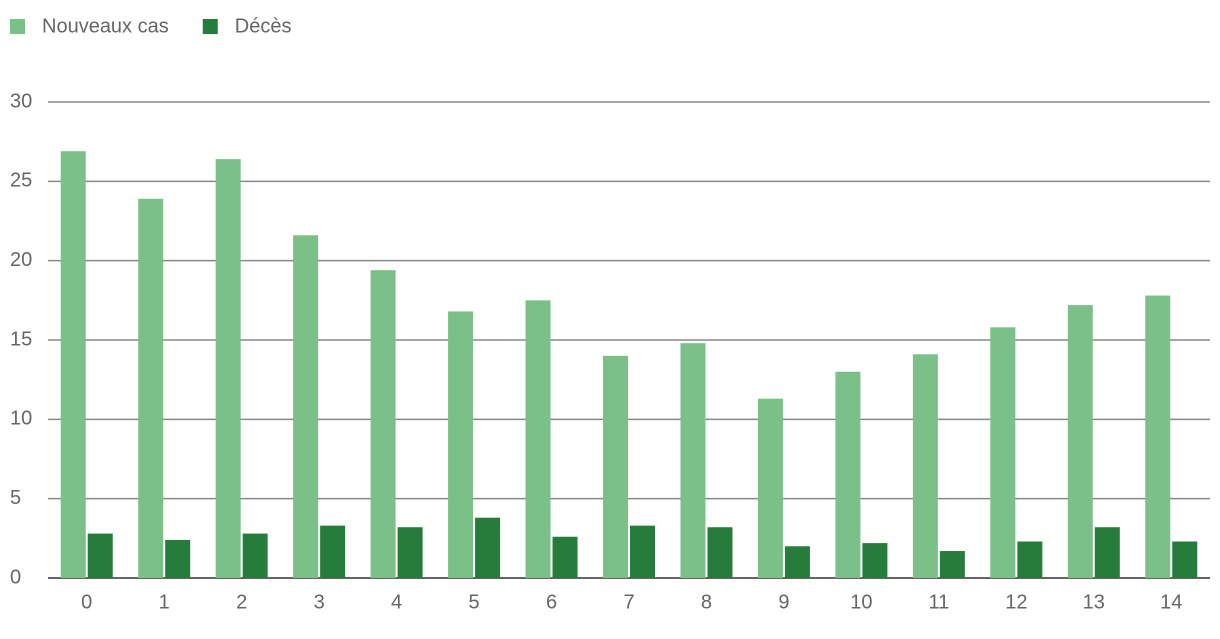 The height and width of the screenshot is (639, 1220). What do you see at coordinates (938, 602) in the screenshot?
I see `x-tick-label: 11` at bounding box center [938, 602].